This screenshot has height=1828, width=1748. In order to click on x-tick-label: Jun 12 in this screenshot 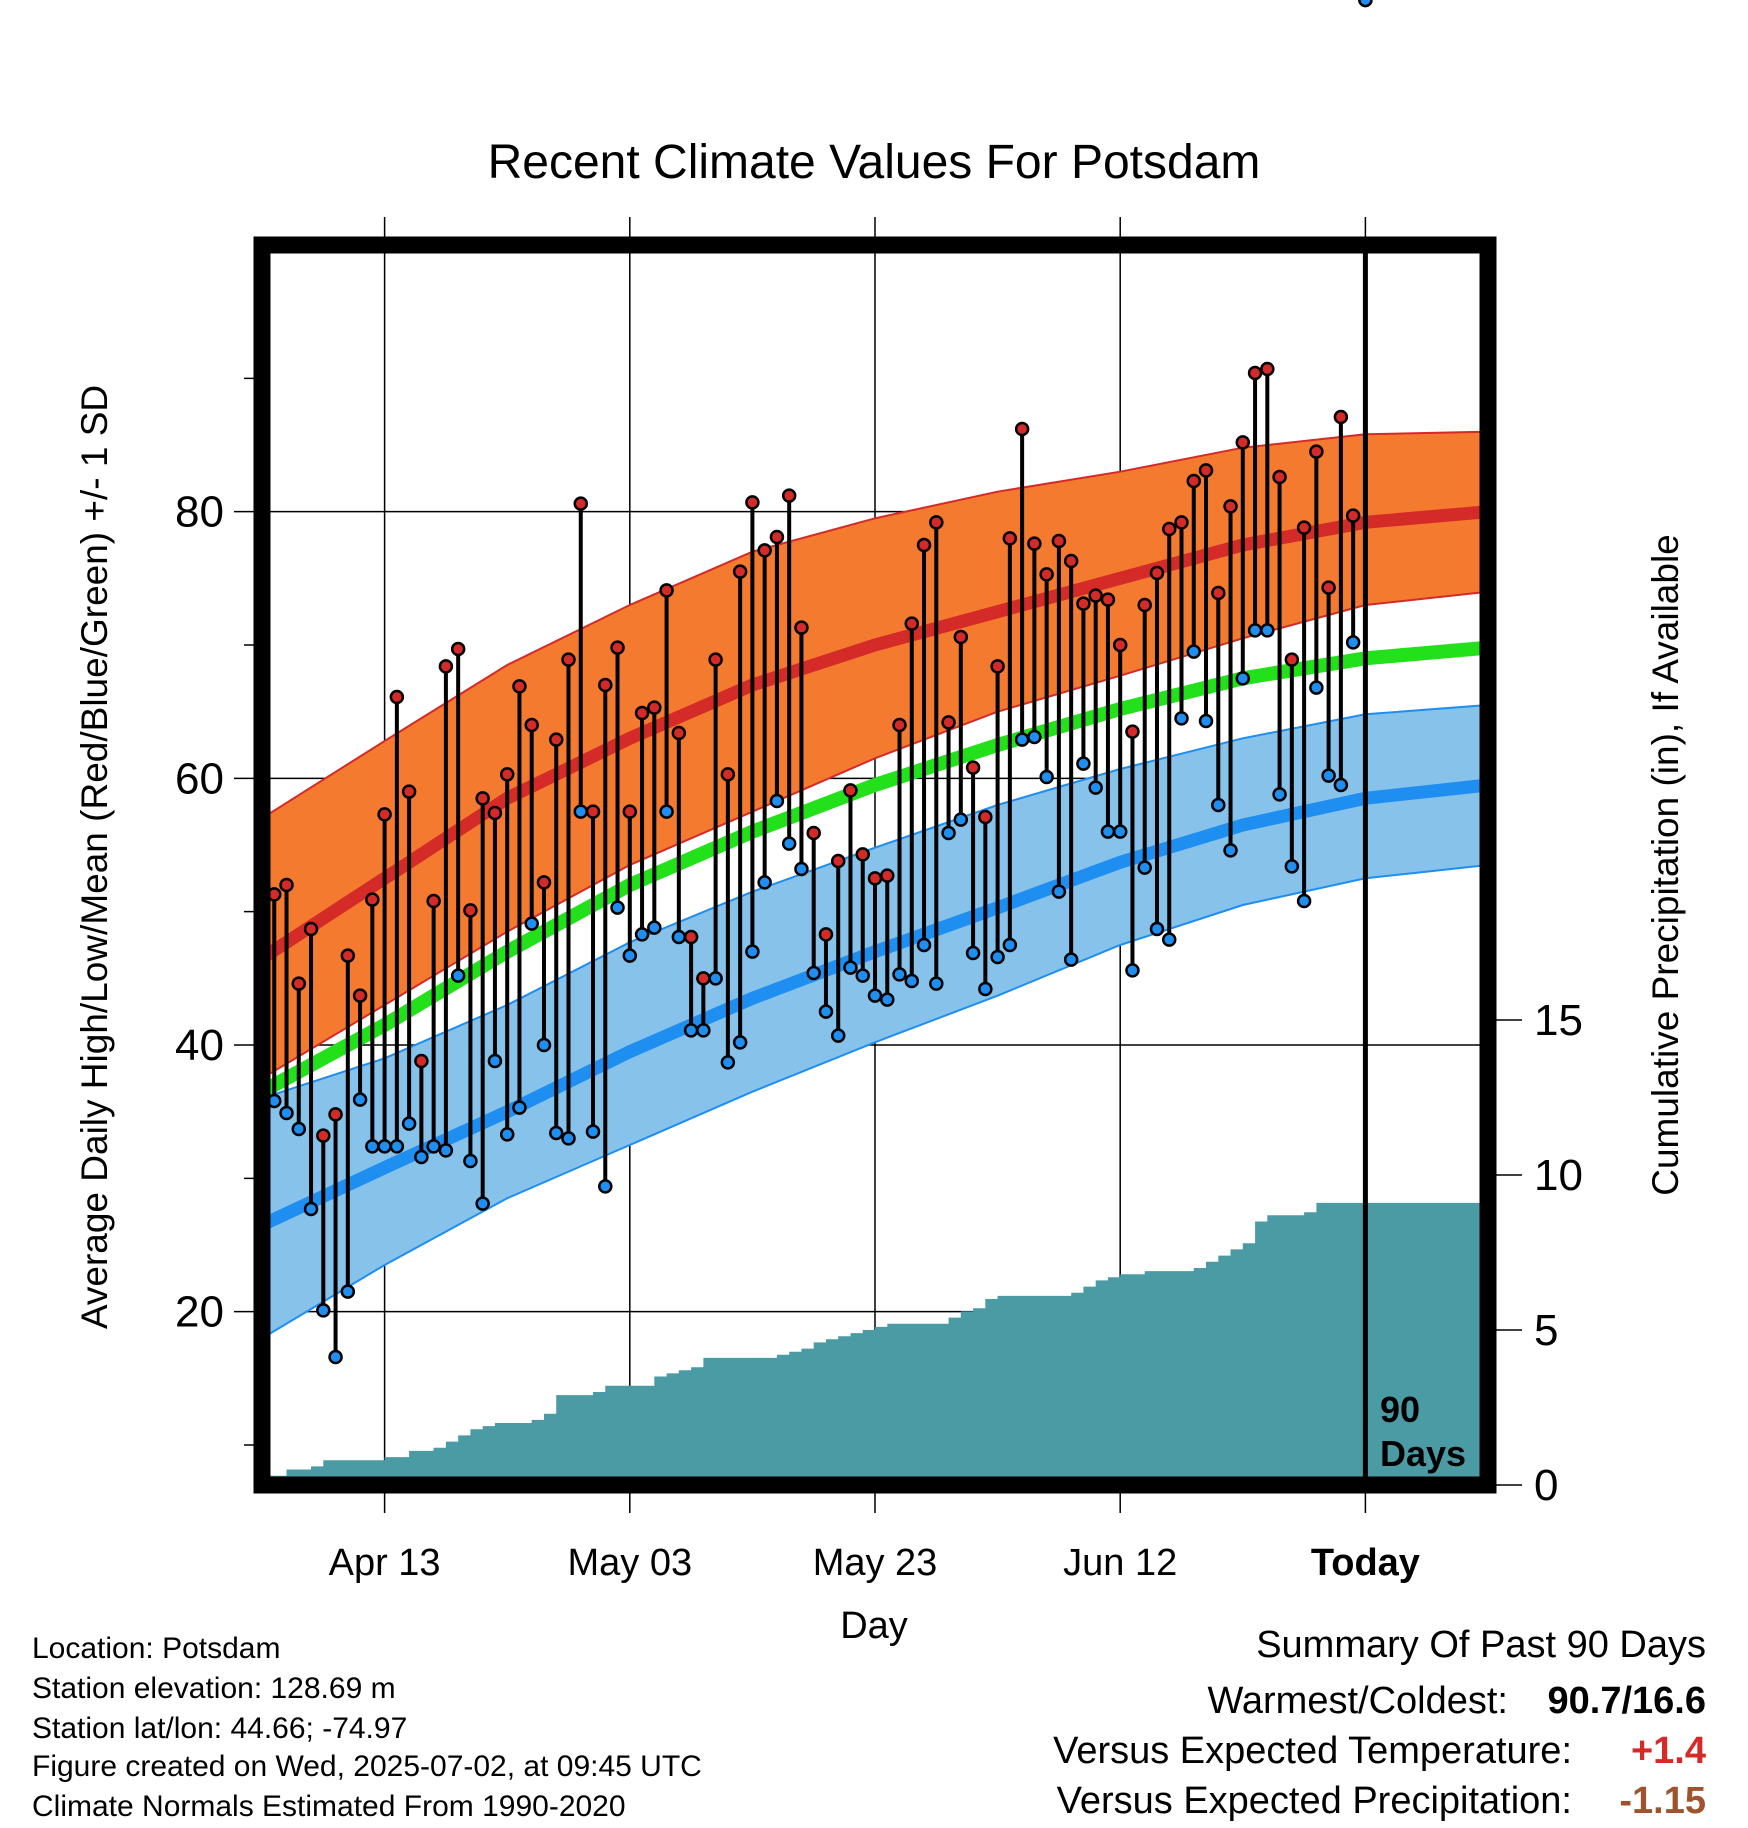, I will do `click(1120, 1563)`.